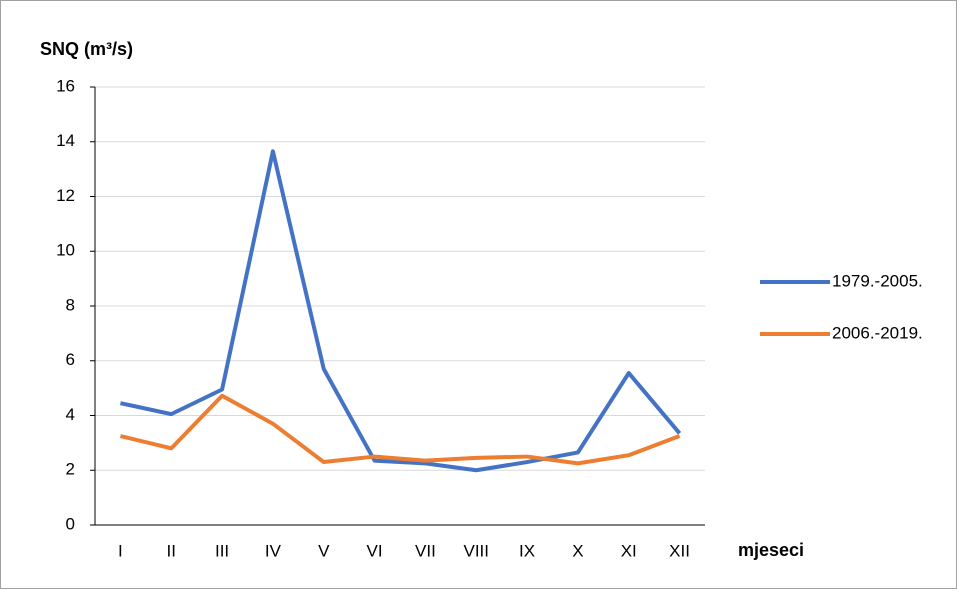 The width and height of the screenshot is (957, 594). Describe the element at coordinates (375, 550) in the screenshot. I see `x-tick-label: VI` at that location.